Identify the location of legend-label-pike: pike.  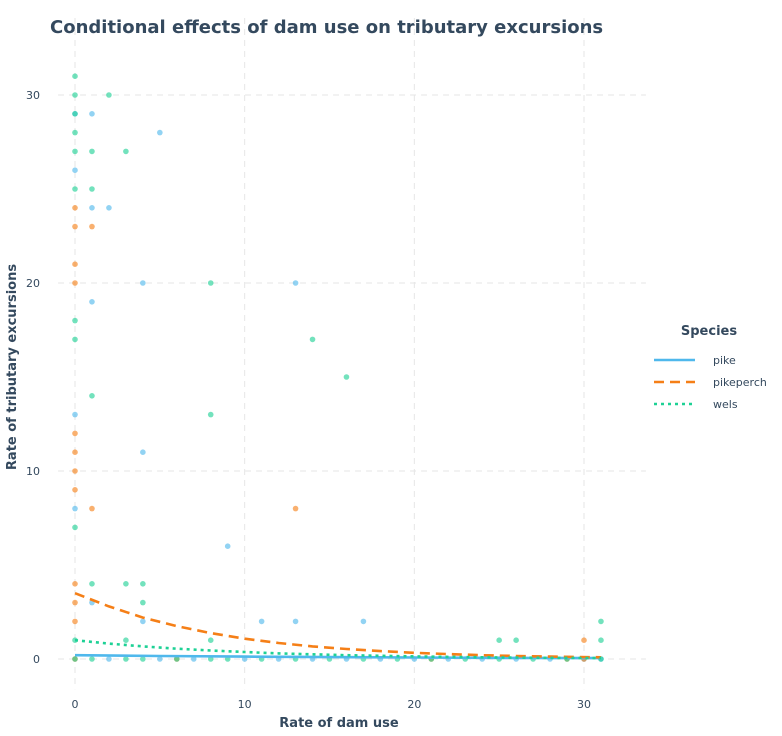
(724, 360).